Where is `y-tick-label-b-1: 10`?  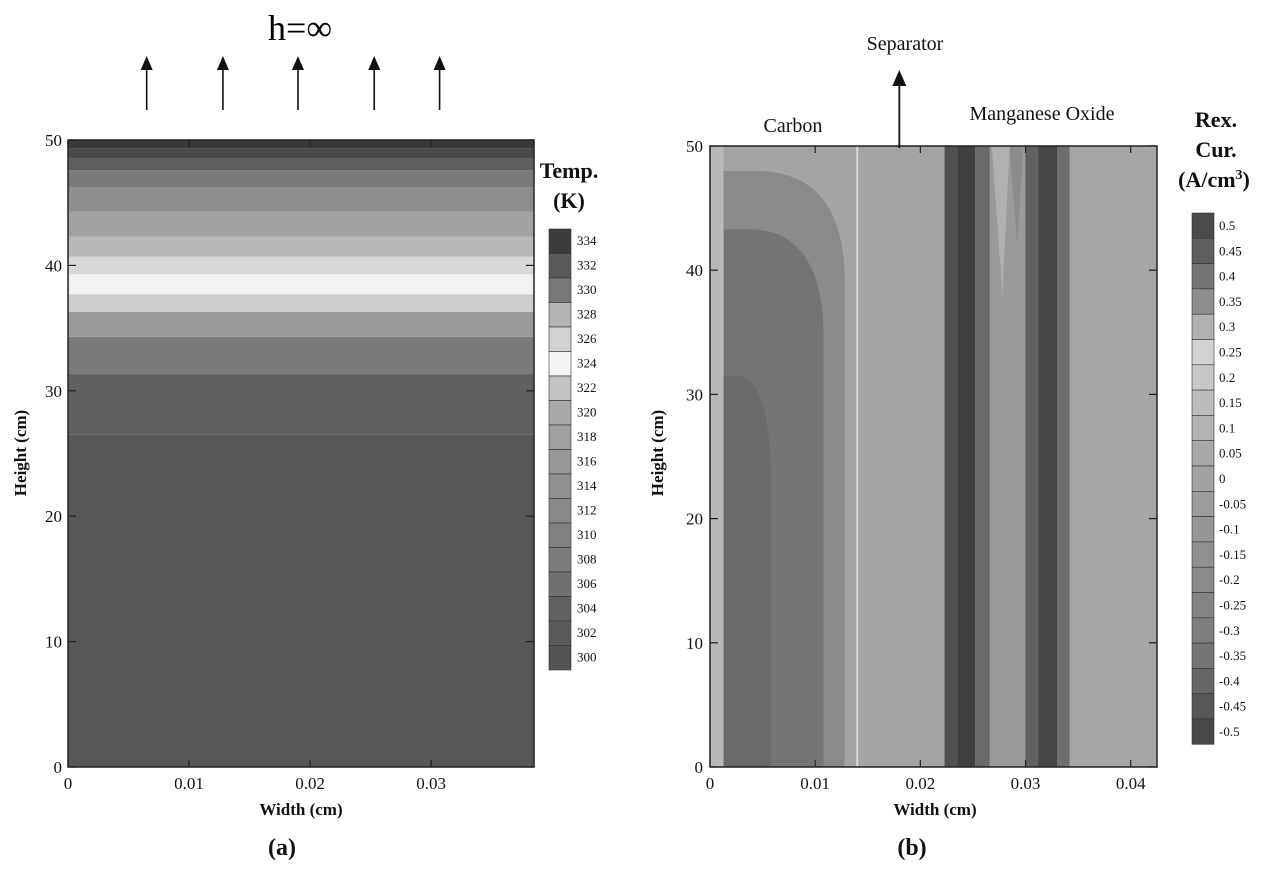 y-tick-label-b-1: 10 is located at coordinates (694, 643).